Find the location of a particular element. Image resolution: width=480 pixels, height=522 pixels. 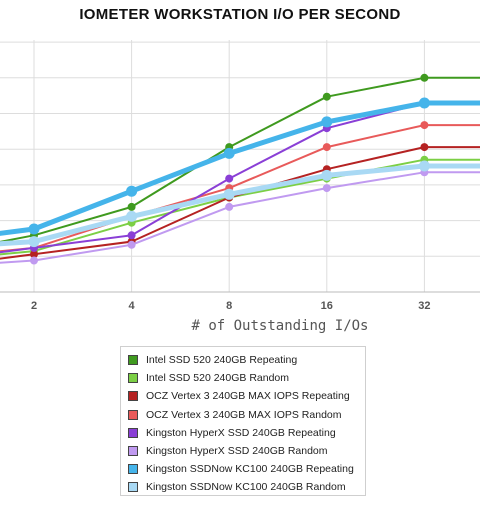

x-tick-labels: 2 4 8 16 32 is located at coordinates (231, 306).